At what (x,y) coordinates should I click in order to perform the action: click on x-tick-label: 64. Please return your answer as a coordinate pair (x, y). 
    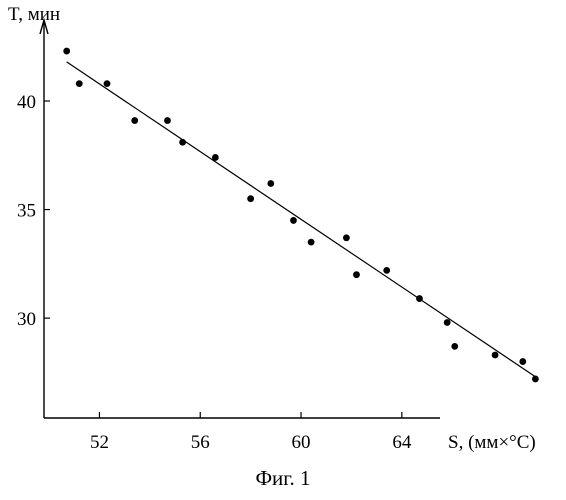
    Looking at the image, I should click on (402, 442).